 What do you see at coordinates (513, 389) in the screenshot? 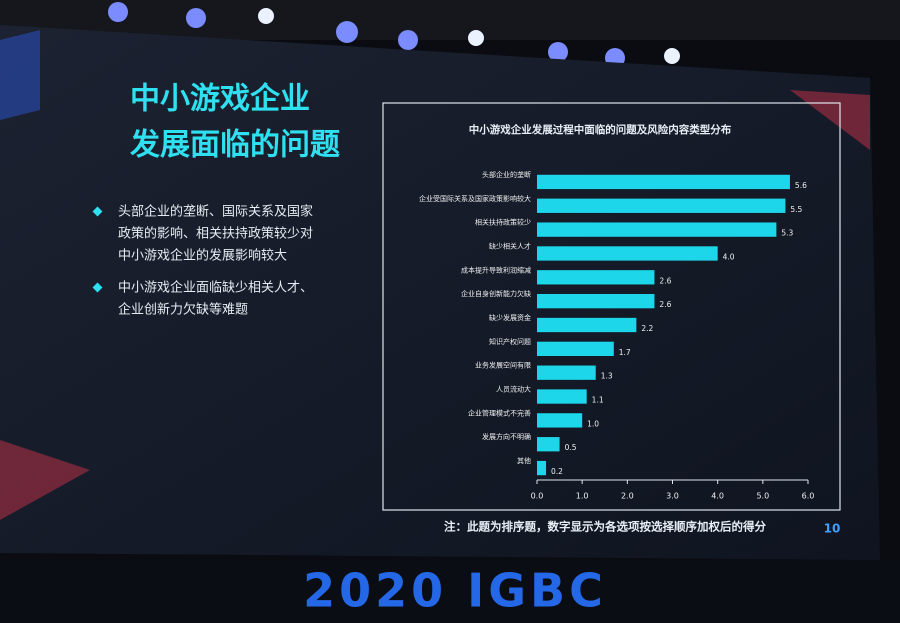
I see `y-tick-label: 人员流动大` at bounding box center [513, 389].